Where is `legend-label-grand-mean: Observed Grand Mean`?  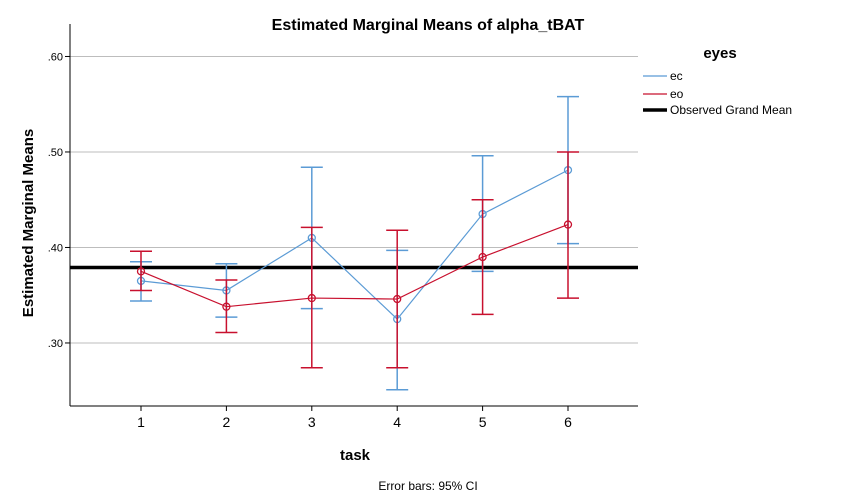 legend-label-grand-mean: Observed Grand Mean is located at coordinates (731, 110).